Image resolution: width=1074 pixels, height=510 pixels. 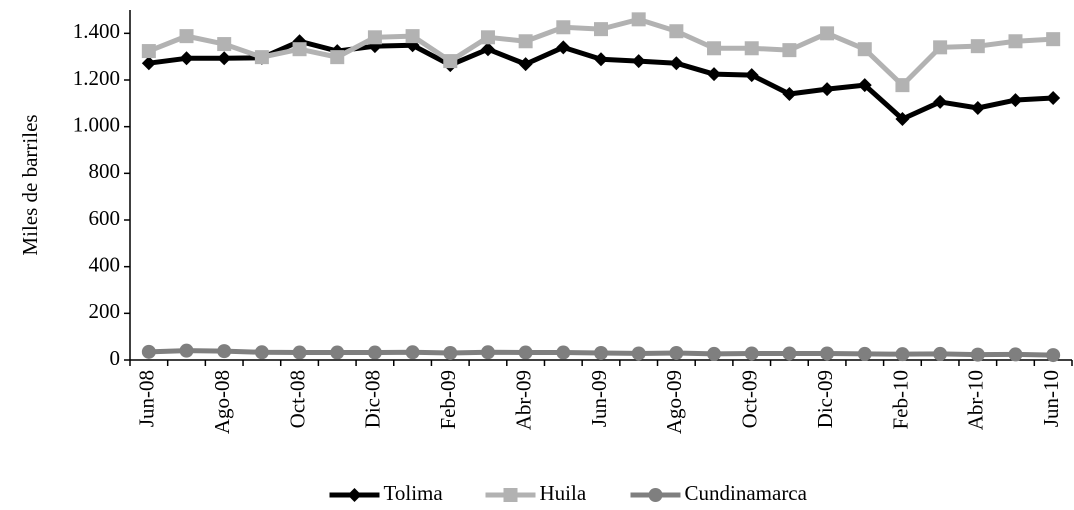 What do you see at coordinates (976, 400) in the screenshot?
I see `x-tick-label: Abr-10` at bounding box center [976, 400].